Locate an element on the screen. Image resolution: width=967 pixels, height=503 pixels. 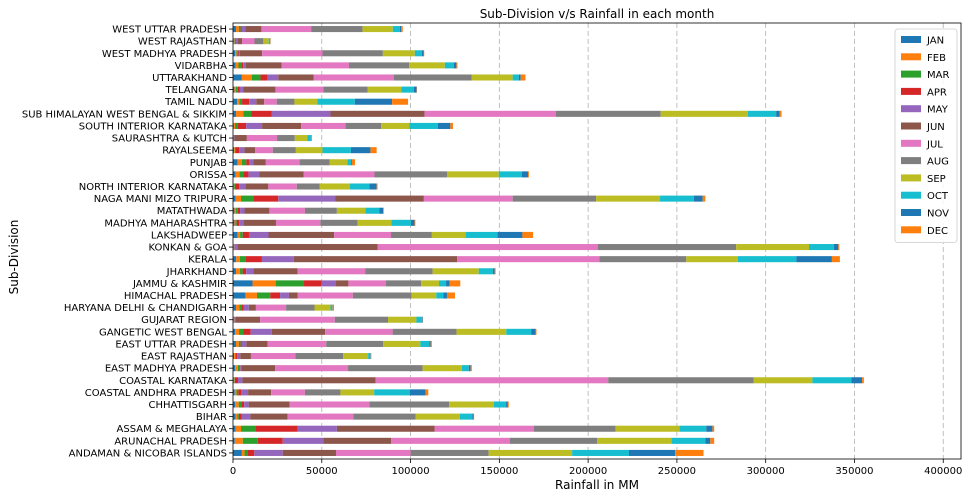
x-tick-label: 0 is located at coordinates (233, 471).